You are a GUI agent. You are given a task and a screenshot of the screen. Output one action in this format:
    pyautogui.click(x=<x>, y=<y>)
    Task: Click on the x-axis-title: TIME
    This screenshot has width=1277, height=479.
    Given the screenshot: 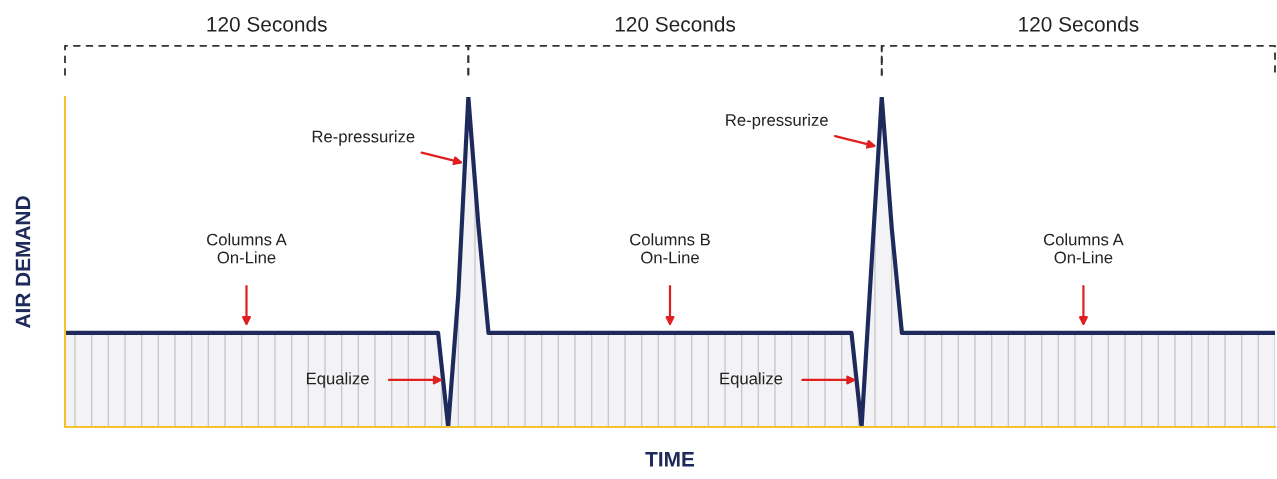 What is the action you would take?
    pyautogui.click(x=670, y=459)
    